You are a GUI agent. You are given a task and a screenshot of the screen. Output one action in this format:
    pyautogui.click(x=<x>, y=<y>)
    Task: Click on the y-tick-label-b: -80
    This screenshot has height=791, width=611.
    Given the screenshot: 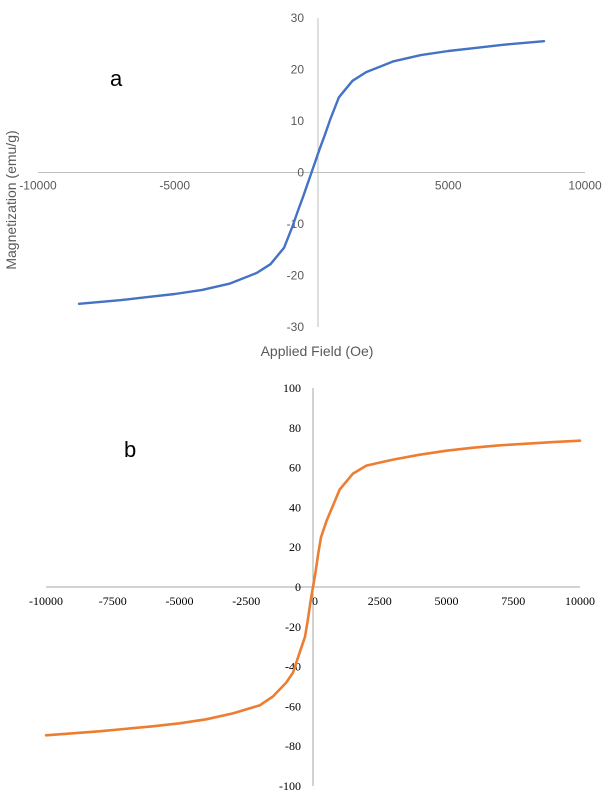 What is the action you would take?
    pyautogui.click(x=293, y=746)
    